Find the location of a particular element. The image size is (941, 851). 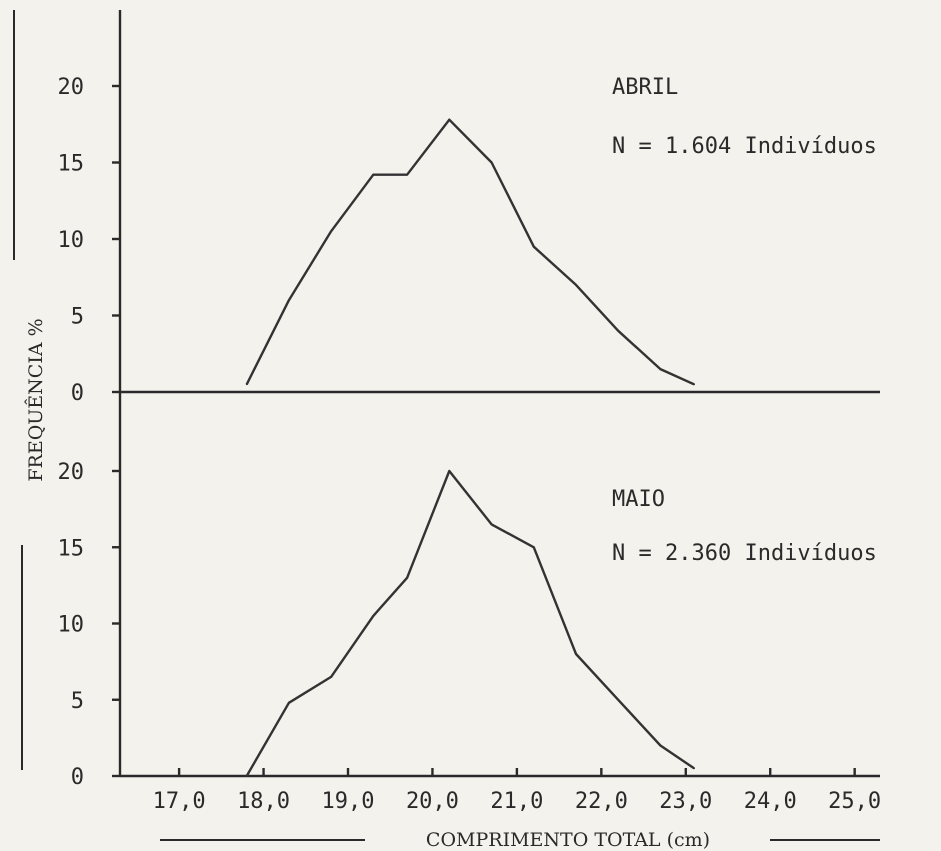

x-tick-label: 19,0 is located at coordinates (348, 801).